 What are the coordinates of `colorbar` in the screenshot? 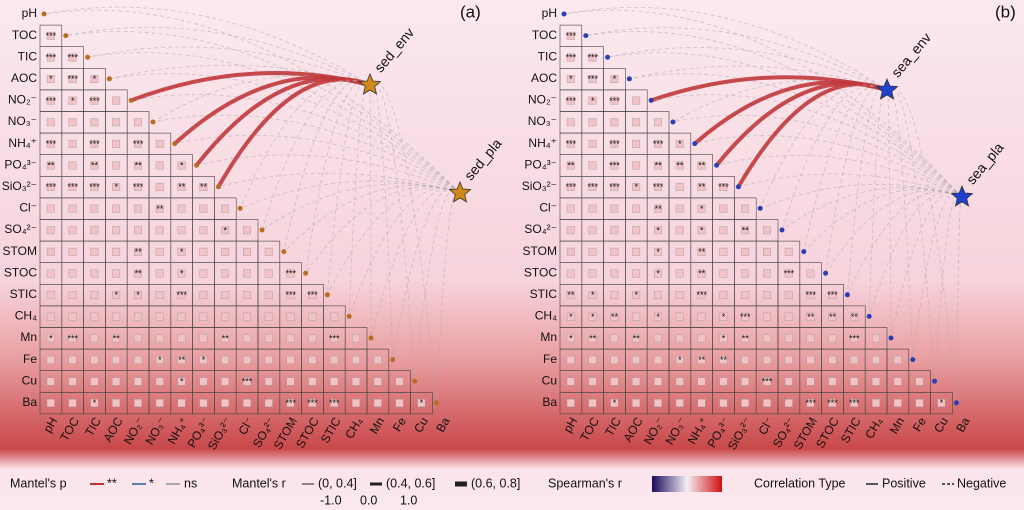 It's located at (687, 484).